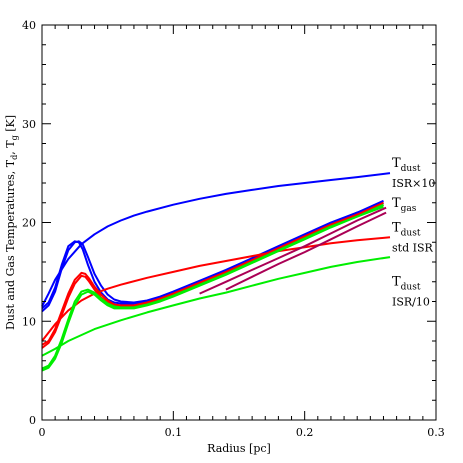 The image size is (463, 463). Describe the element at coordinates (32, 420) in the screenshot. I see `y-tick-label: 0` at that location.